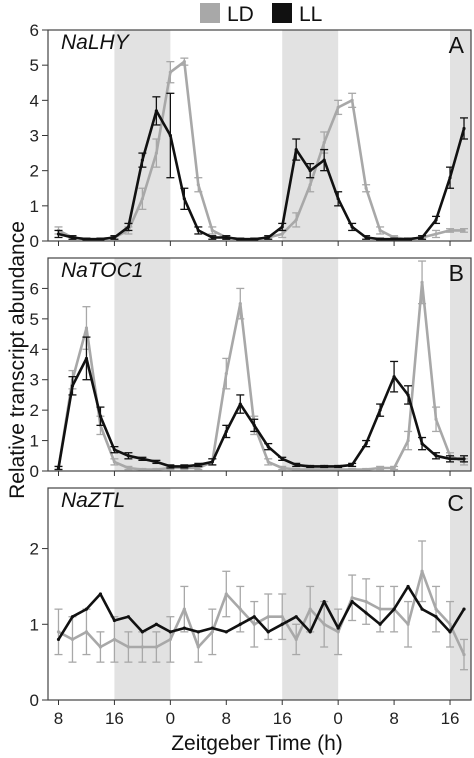 This screenshot has width=474, height=758. Describe the element at coordinates (34, 100) in the screenshot. I see `y-tick-label: 4` at that location.